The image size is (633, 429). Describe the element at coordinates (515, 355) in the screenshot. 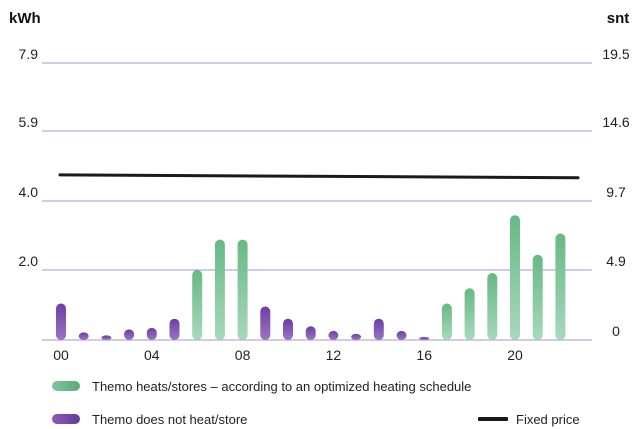

I see `x-axis-tick-label: 20` at that location.